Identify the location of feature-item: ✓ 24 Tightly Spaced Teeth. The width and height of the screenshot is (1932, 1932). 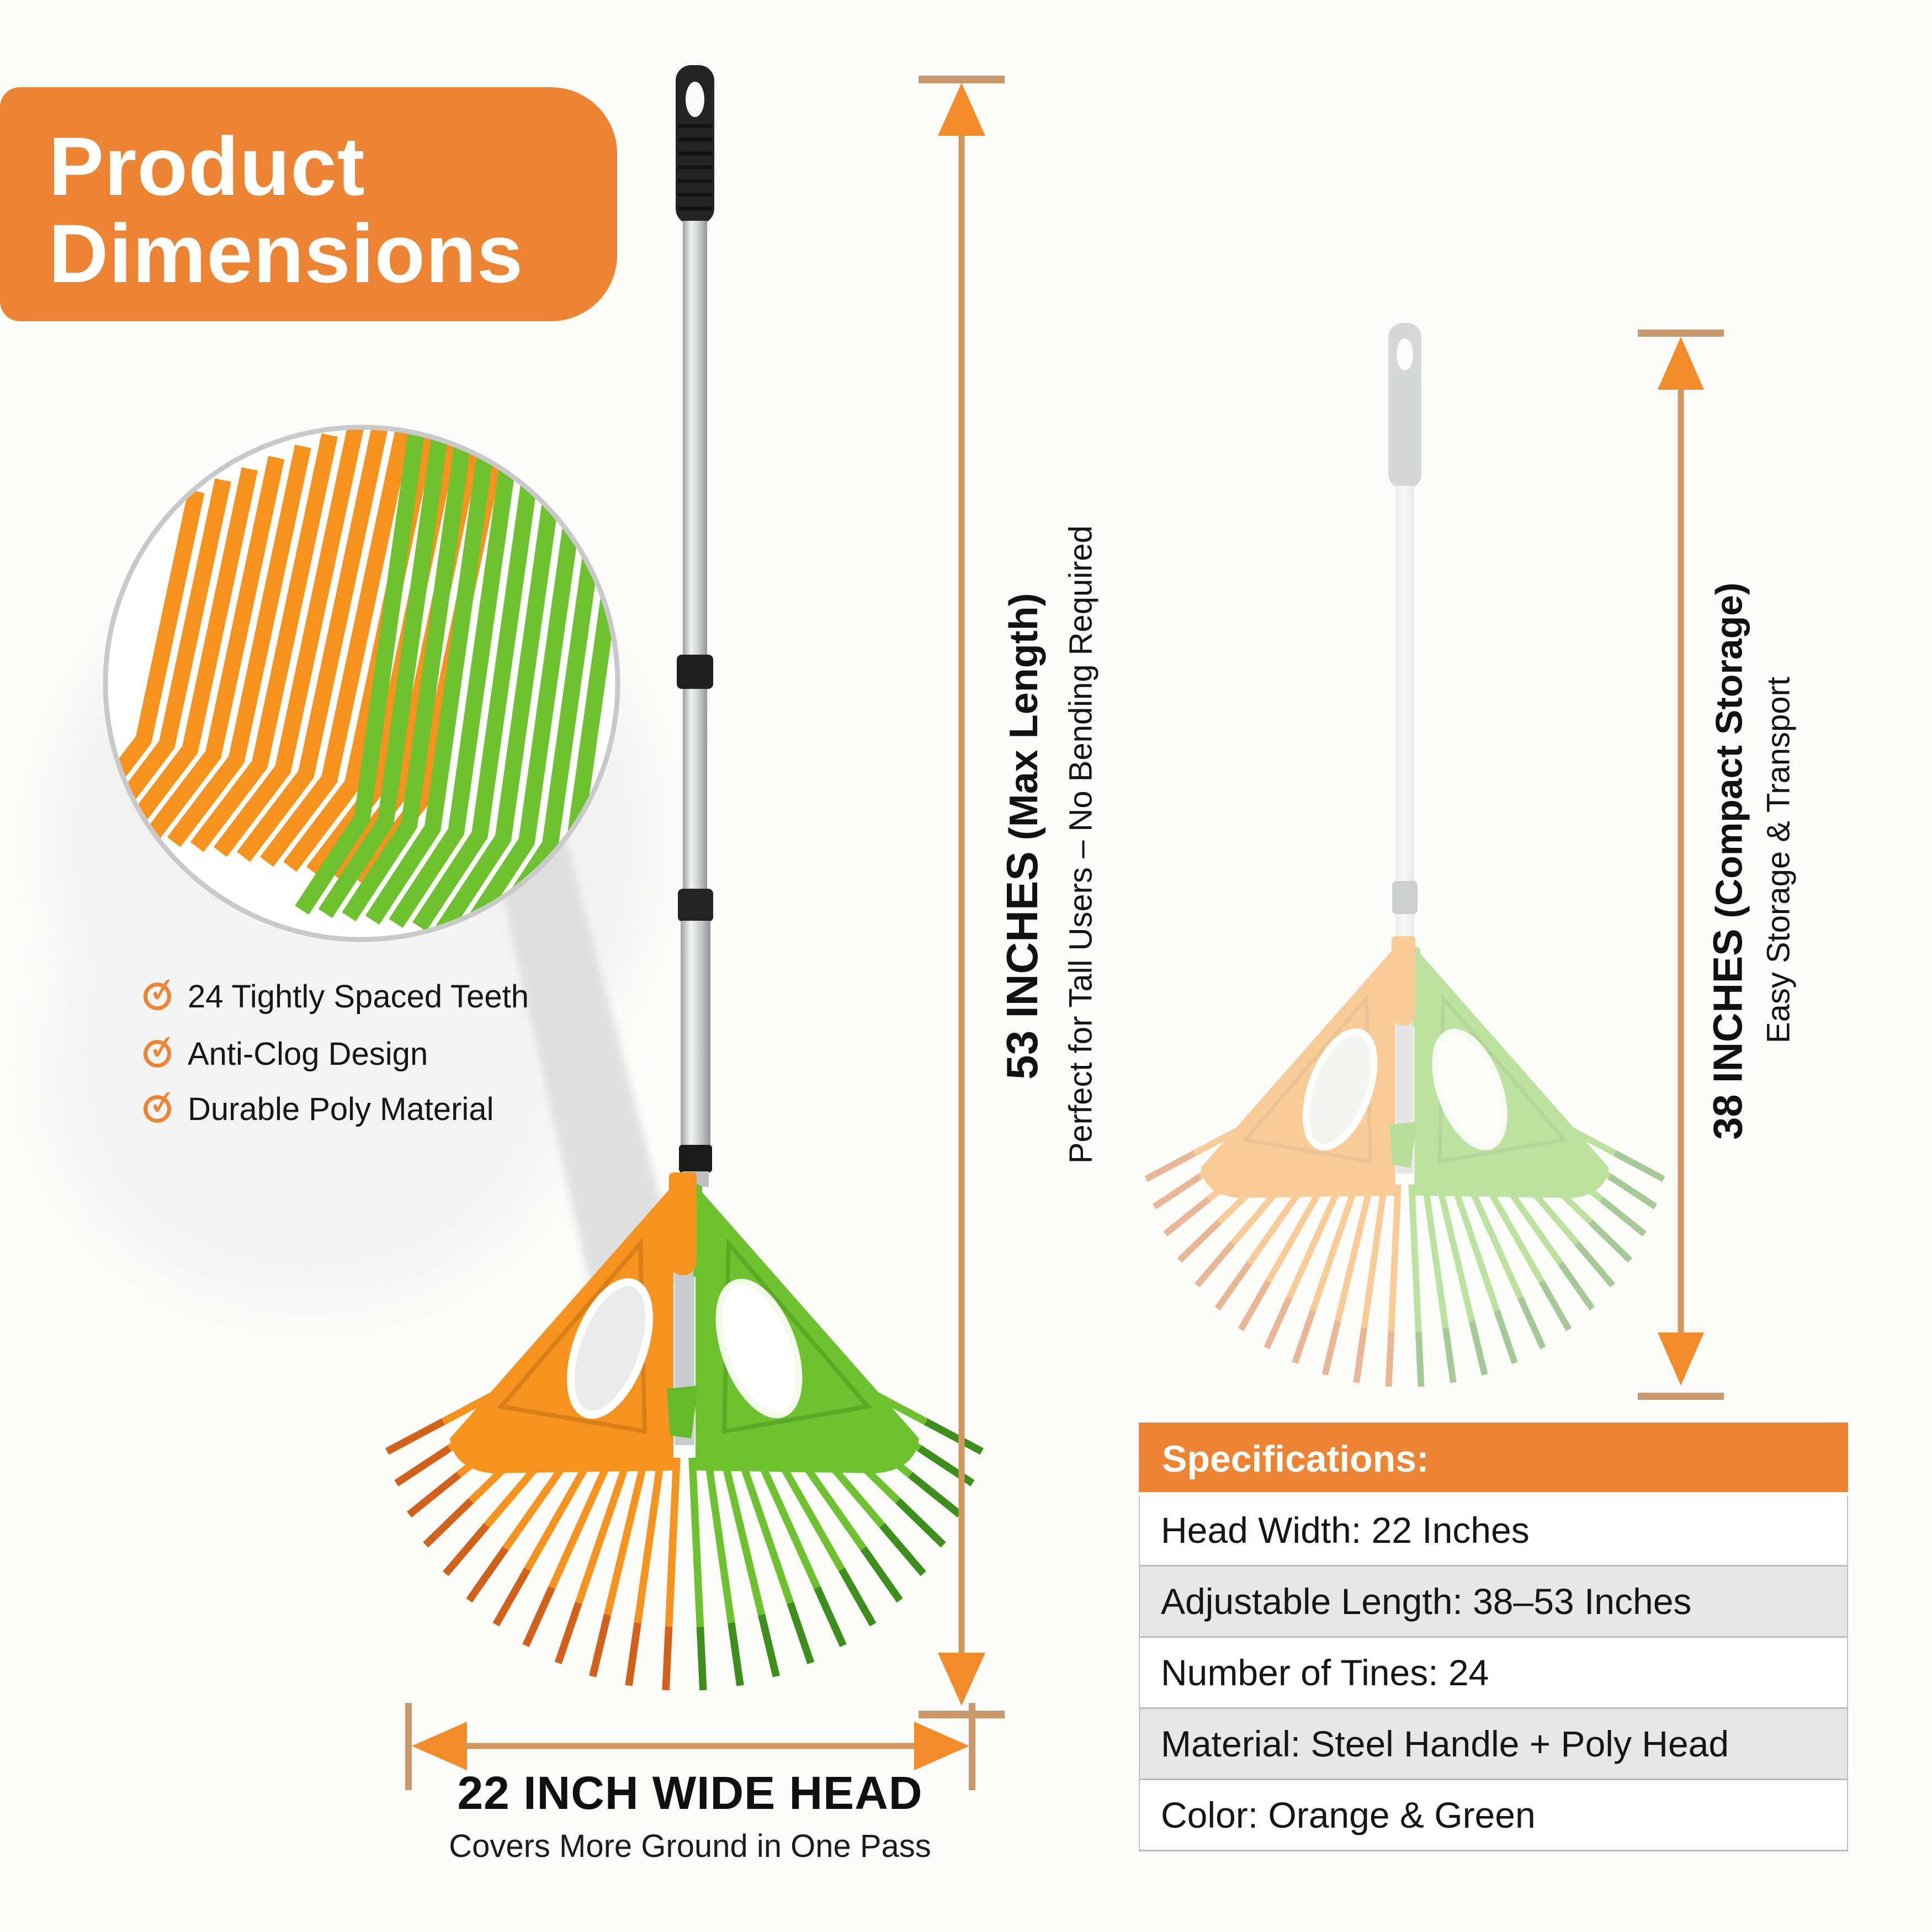
(335, 994).